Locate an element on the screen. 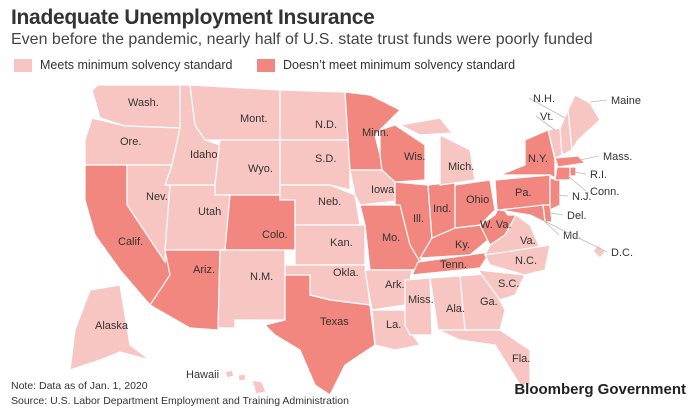 The width and height of the screenshot is (700, 412). state-sc is located at coordinates (501, 285).